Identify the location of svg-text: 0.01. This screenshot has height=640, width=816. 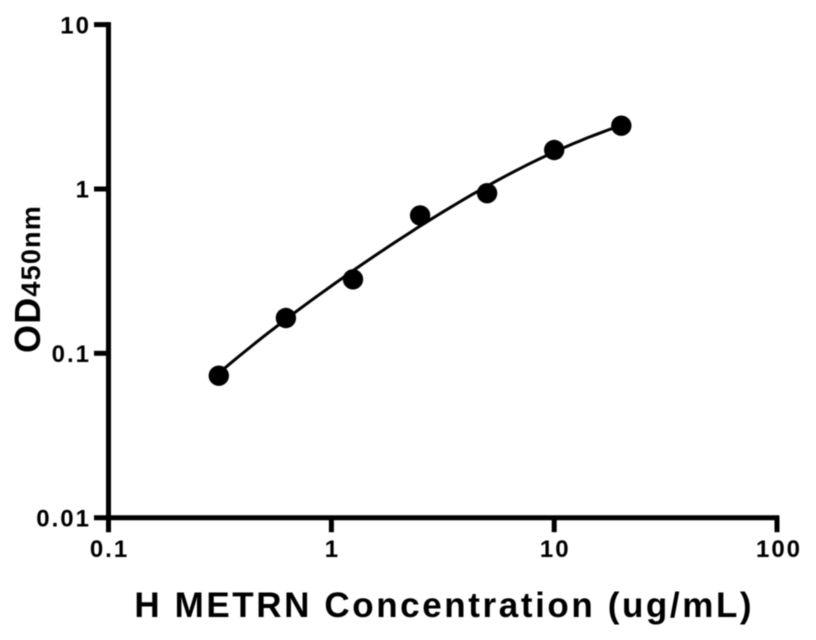
(63, 518).